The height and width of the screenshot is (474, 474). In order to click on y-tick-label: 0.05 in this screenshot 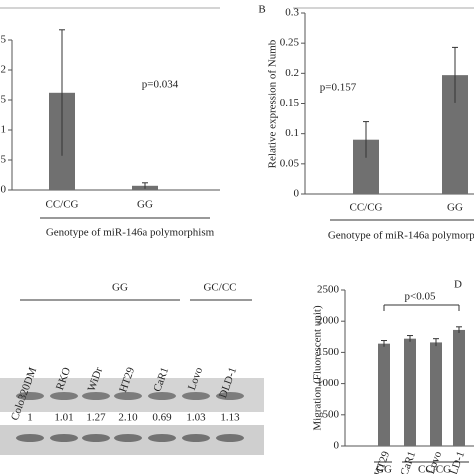, I will do `click(290, 163)`.